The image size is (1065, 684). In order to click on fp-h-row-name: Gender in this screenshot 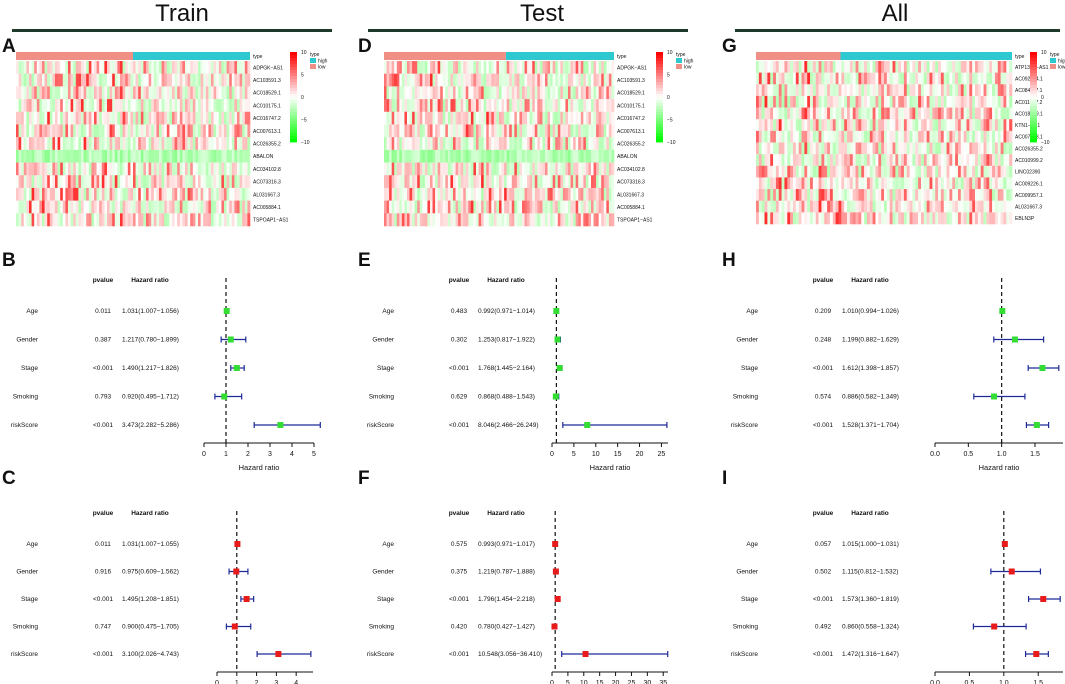, I will do `click(747, 340)`.